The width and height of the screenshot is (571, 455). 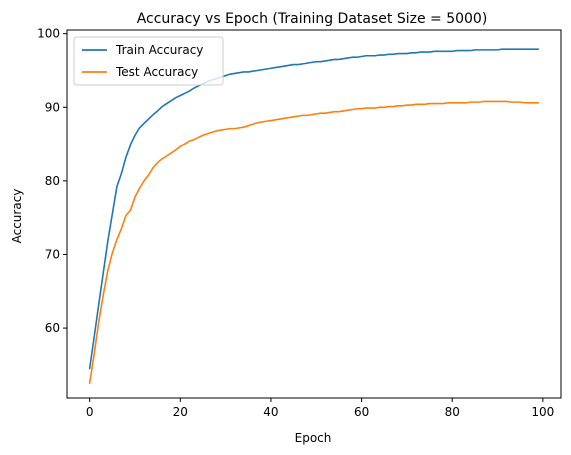 What do you see at coordinates (52, 107) in the screenshot?
I see `y-tick-label: 90` at bounding box center [52, 107].